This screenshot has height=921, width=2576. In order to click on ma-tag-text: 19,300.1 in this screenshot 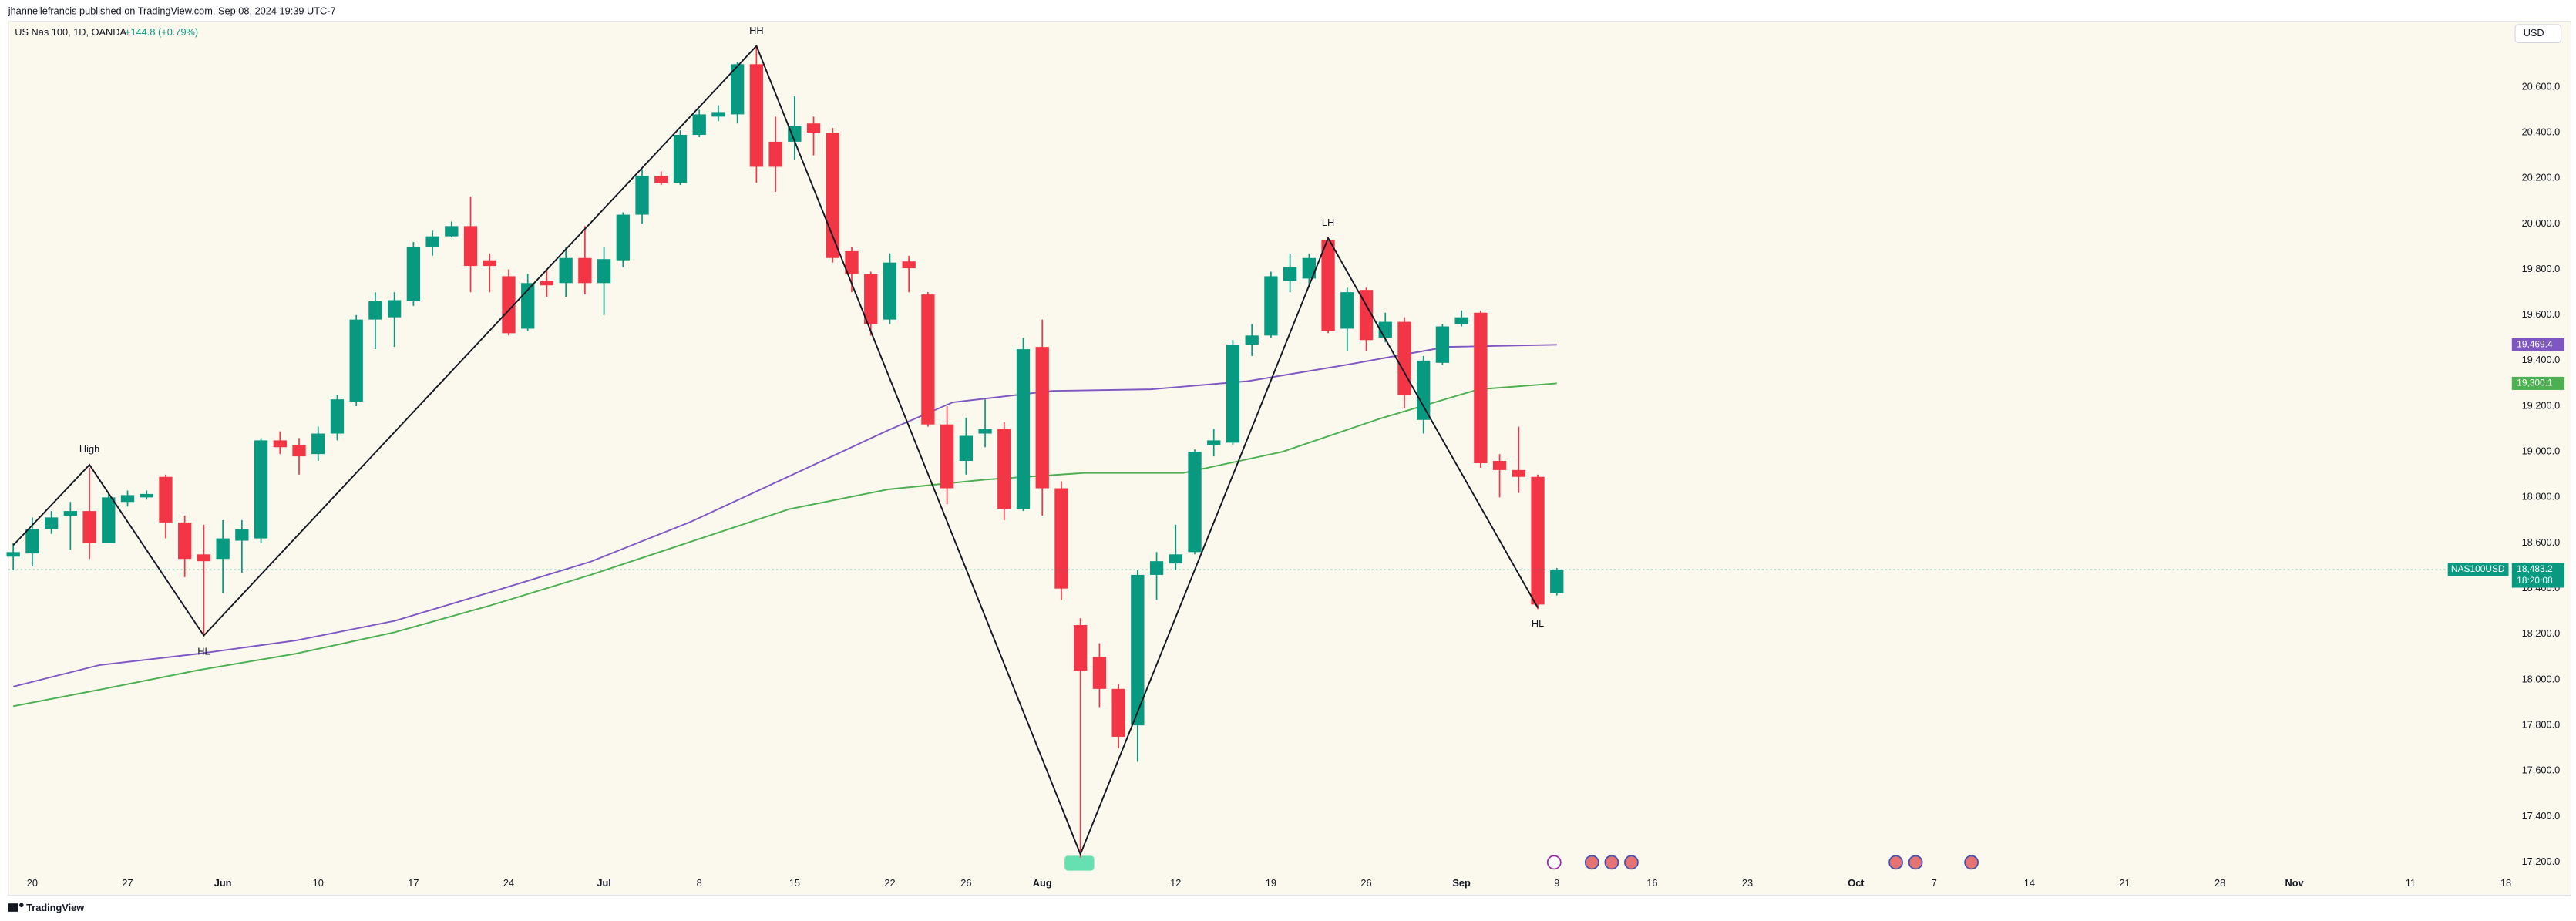, I will do `click(2535, 383)`.